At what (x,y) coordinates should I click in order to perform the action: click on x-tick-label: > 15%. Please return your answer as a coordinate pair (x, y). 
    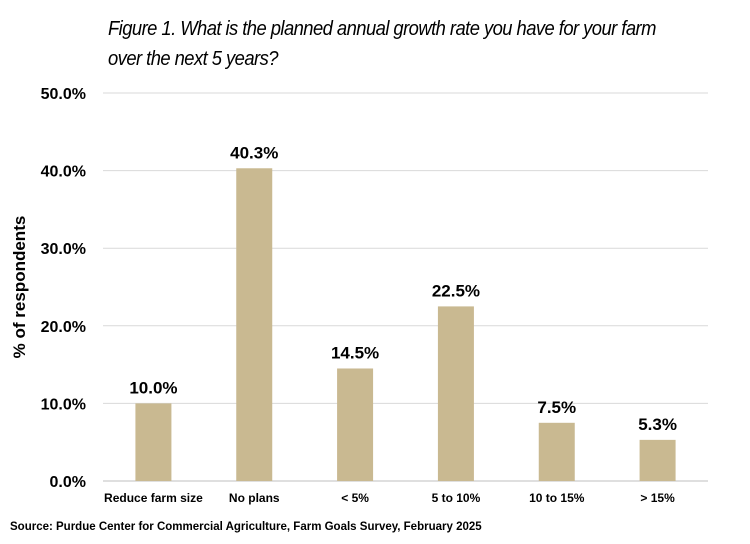
    Looking at the image, I should click on (657, 498).